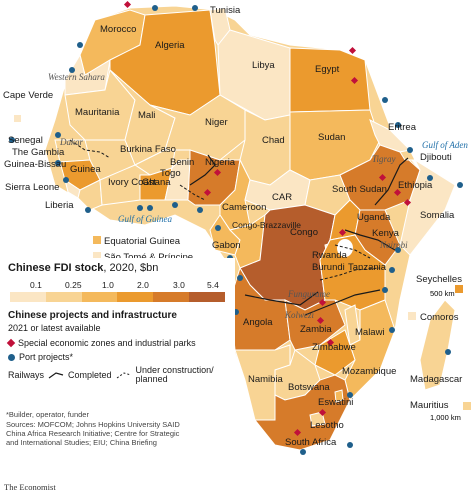  I want to click on label-car: CAR, so click(282, 197).